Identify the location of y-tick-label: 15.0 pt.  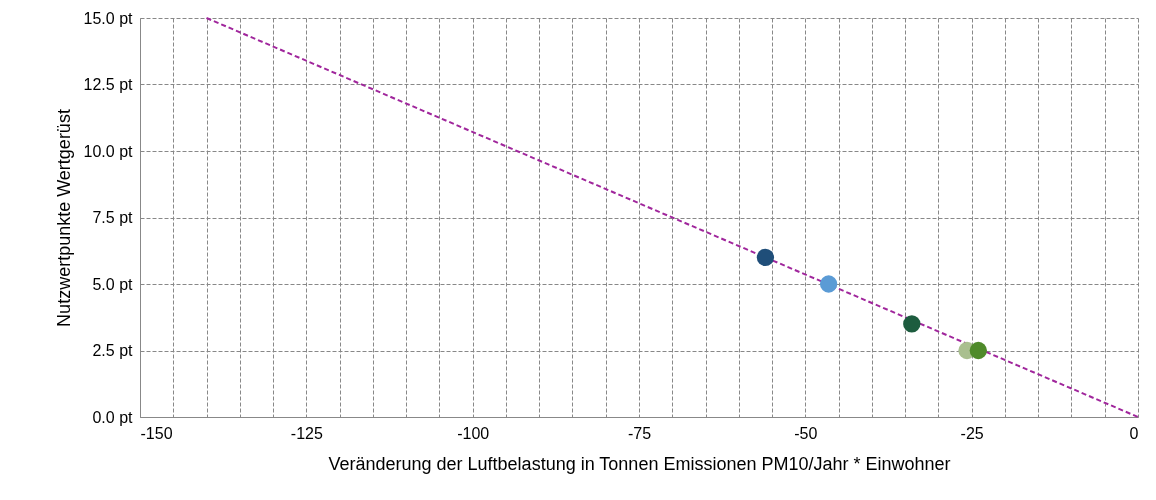
(108, 18).